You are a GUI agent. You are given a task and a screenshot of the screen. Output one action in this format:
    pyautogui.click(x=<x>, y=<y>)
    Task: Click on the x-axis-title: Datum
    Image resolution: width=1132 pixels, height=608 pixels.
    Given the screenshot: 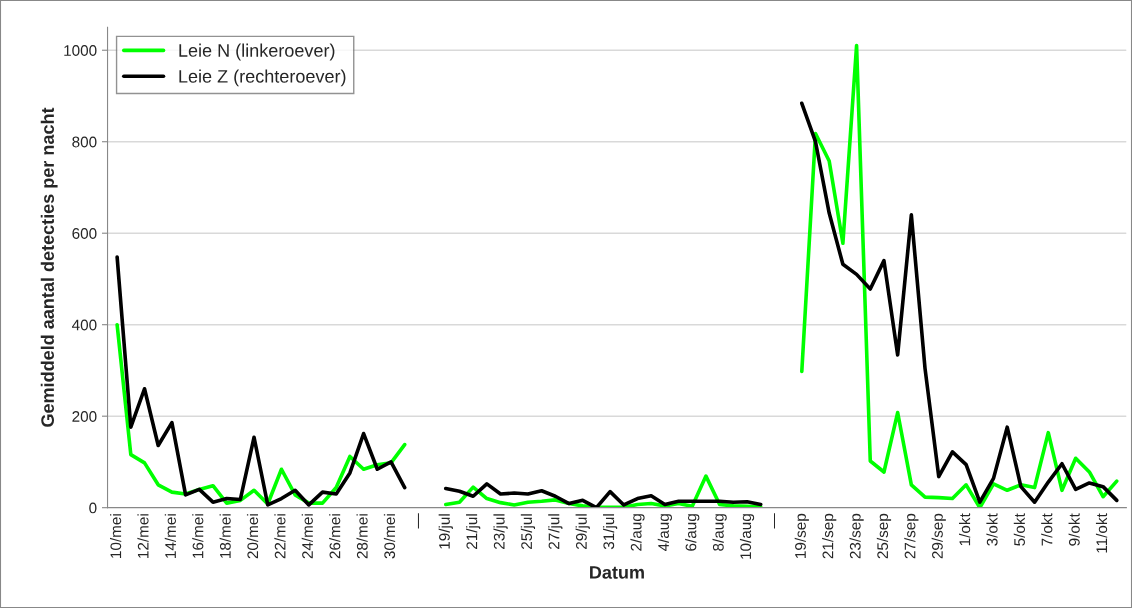 What is the action you would take?
    pyautogui.click(x=617, y=572)
    